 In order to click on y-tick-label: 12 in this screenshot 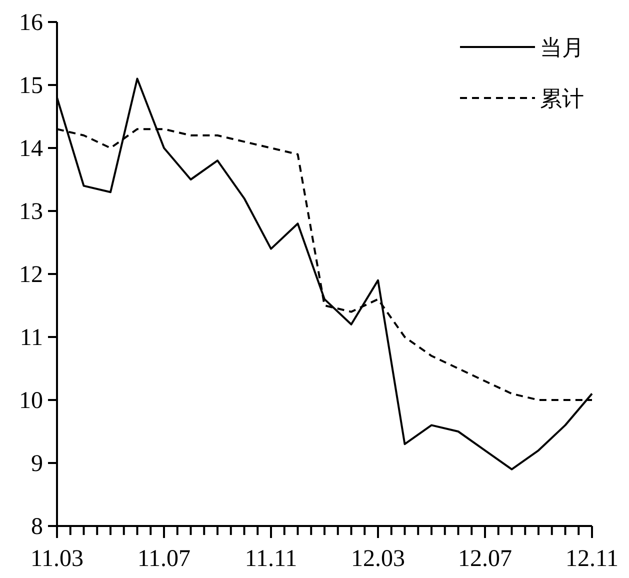, I will do `click(31, 275)`.